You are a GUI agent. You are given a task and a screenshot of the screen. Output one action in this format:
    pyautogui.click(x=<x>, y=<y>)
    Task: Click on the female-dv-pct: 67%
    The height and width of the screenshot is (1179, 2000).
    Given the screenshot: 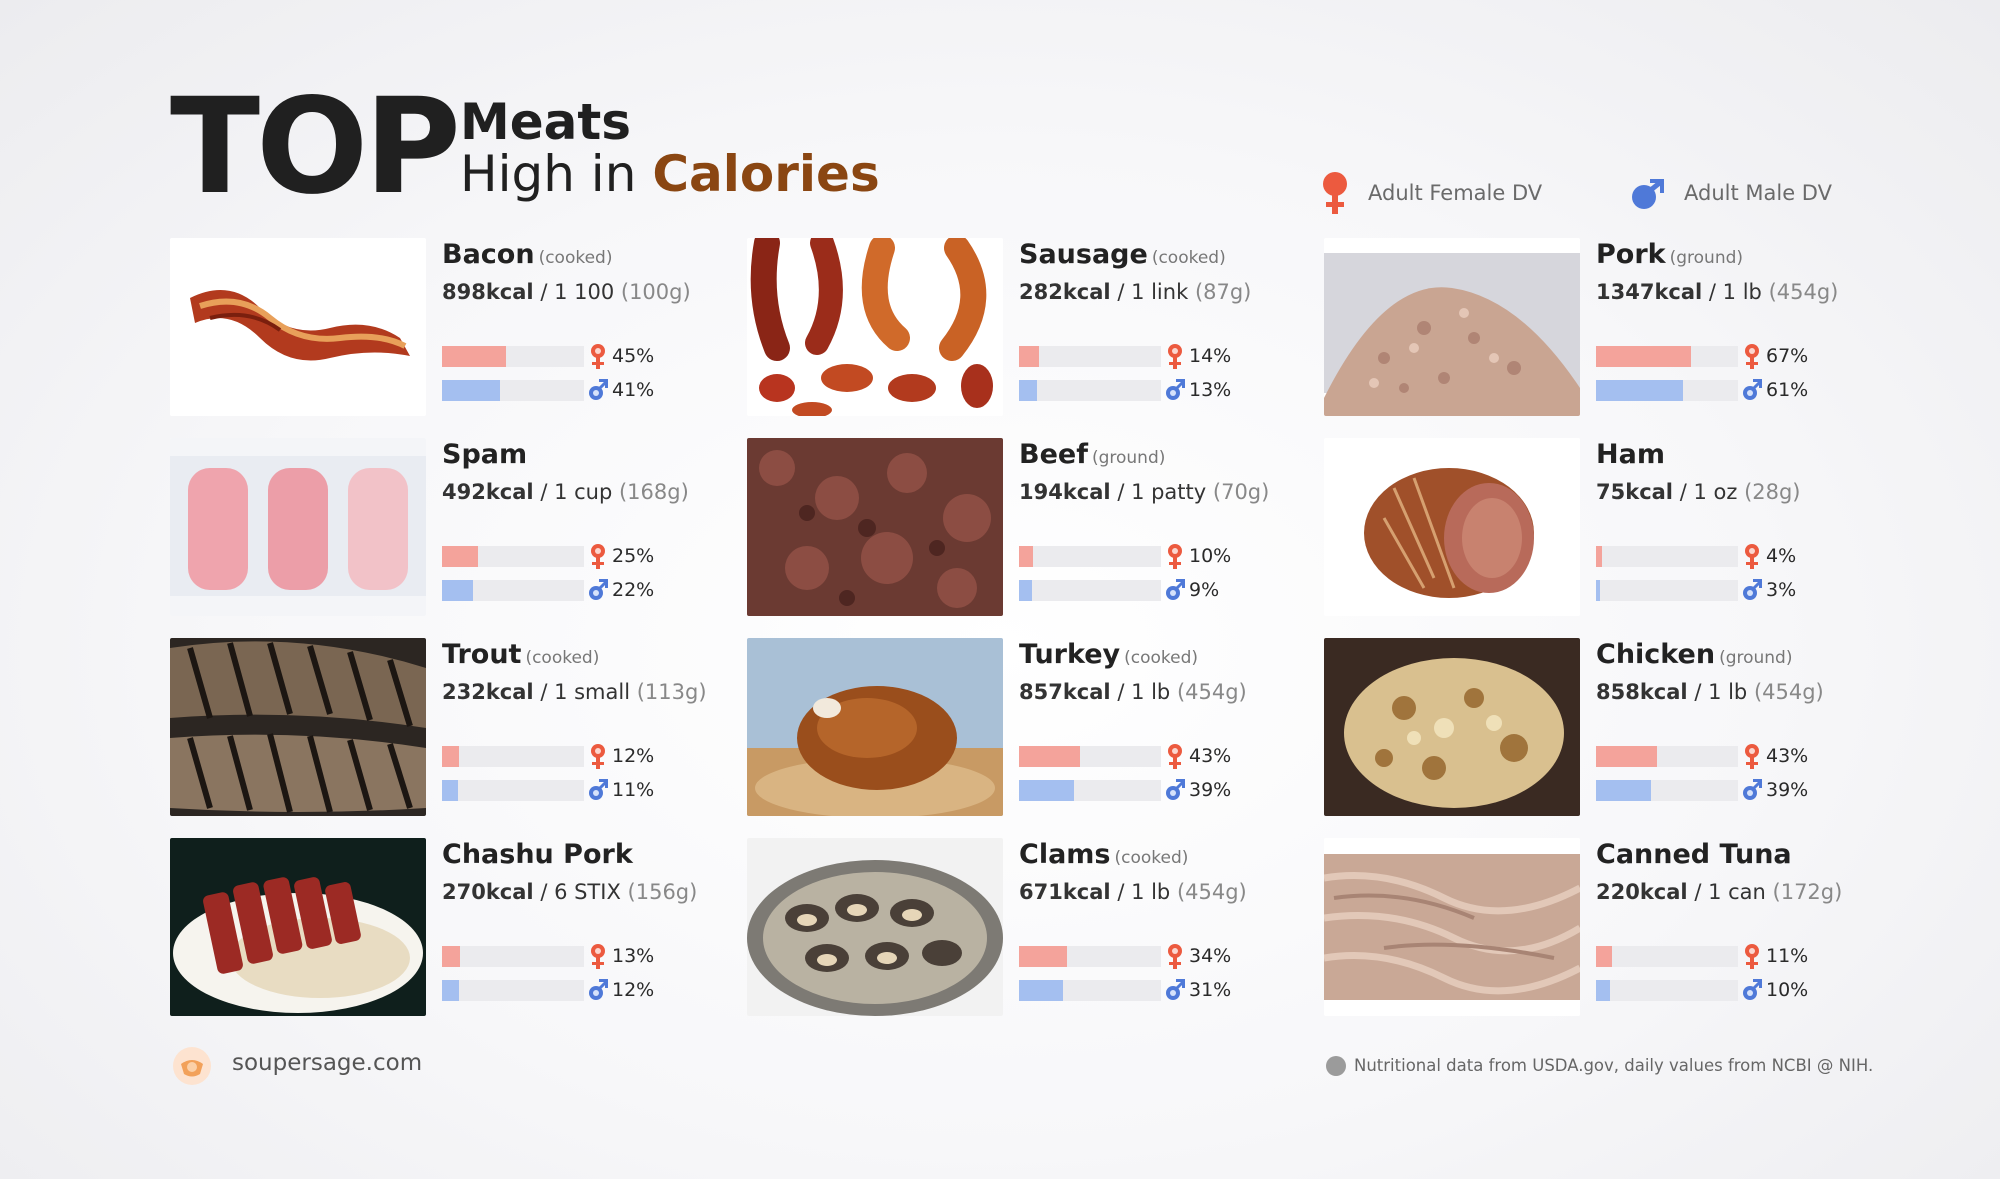 What is the action you would take?
    pyautogui.click(x=1787, y=356)
    